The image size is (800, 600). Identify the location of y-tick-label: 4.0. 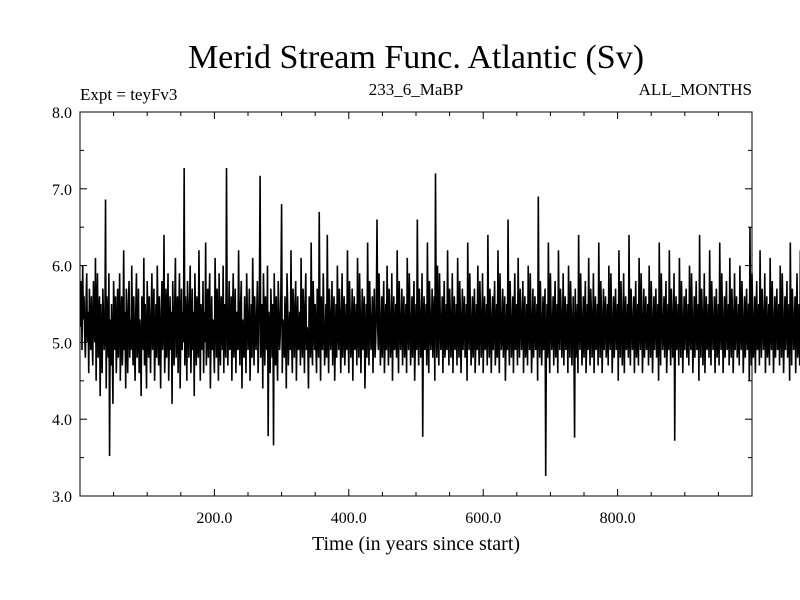
(62, 420).